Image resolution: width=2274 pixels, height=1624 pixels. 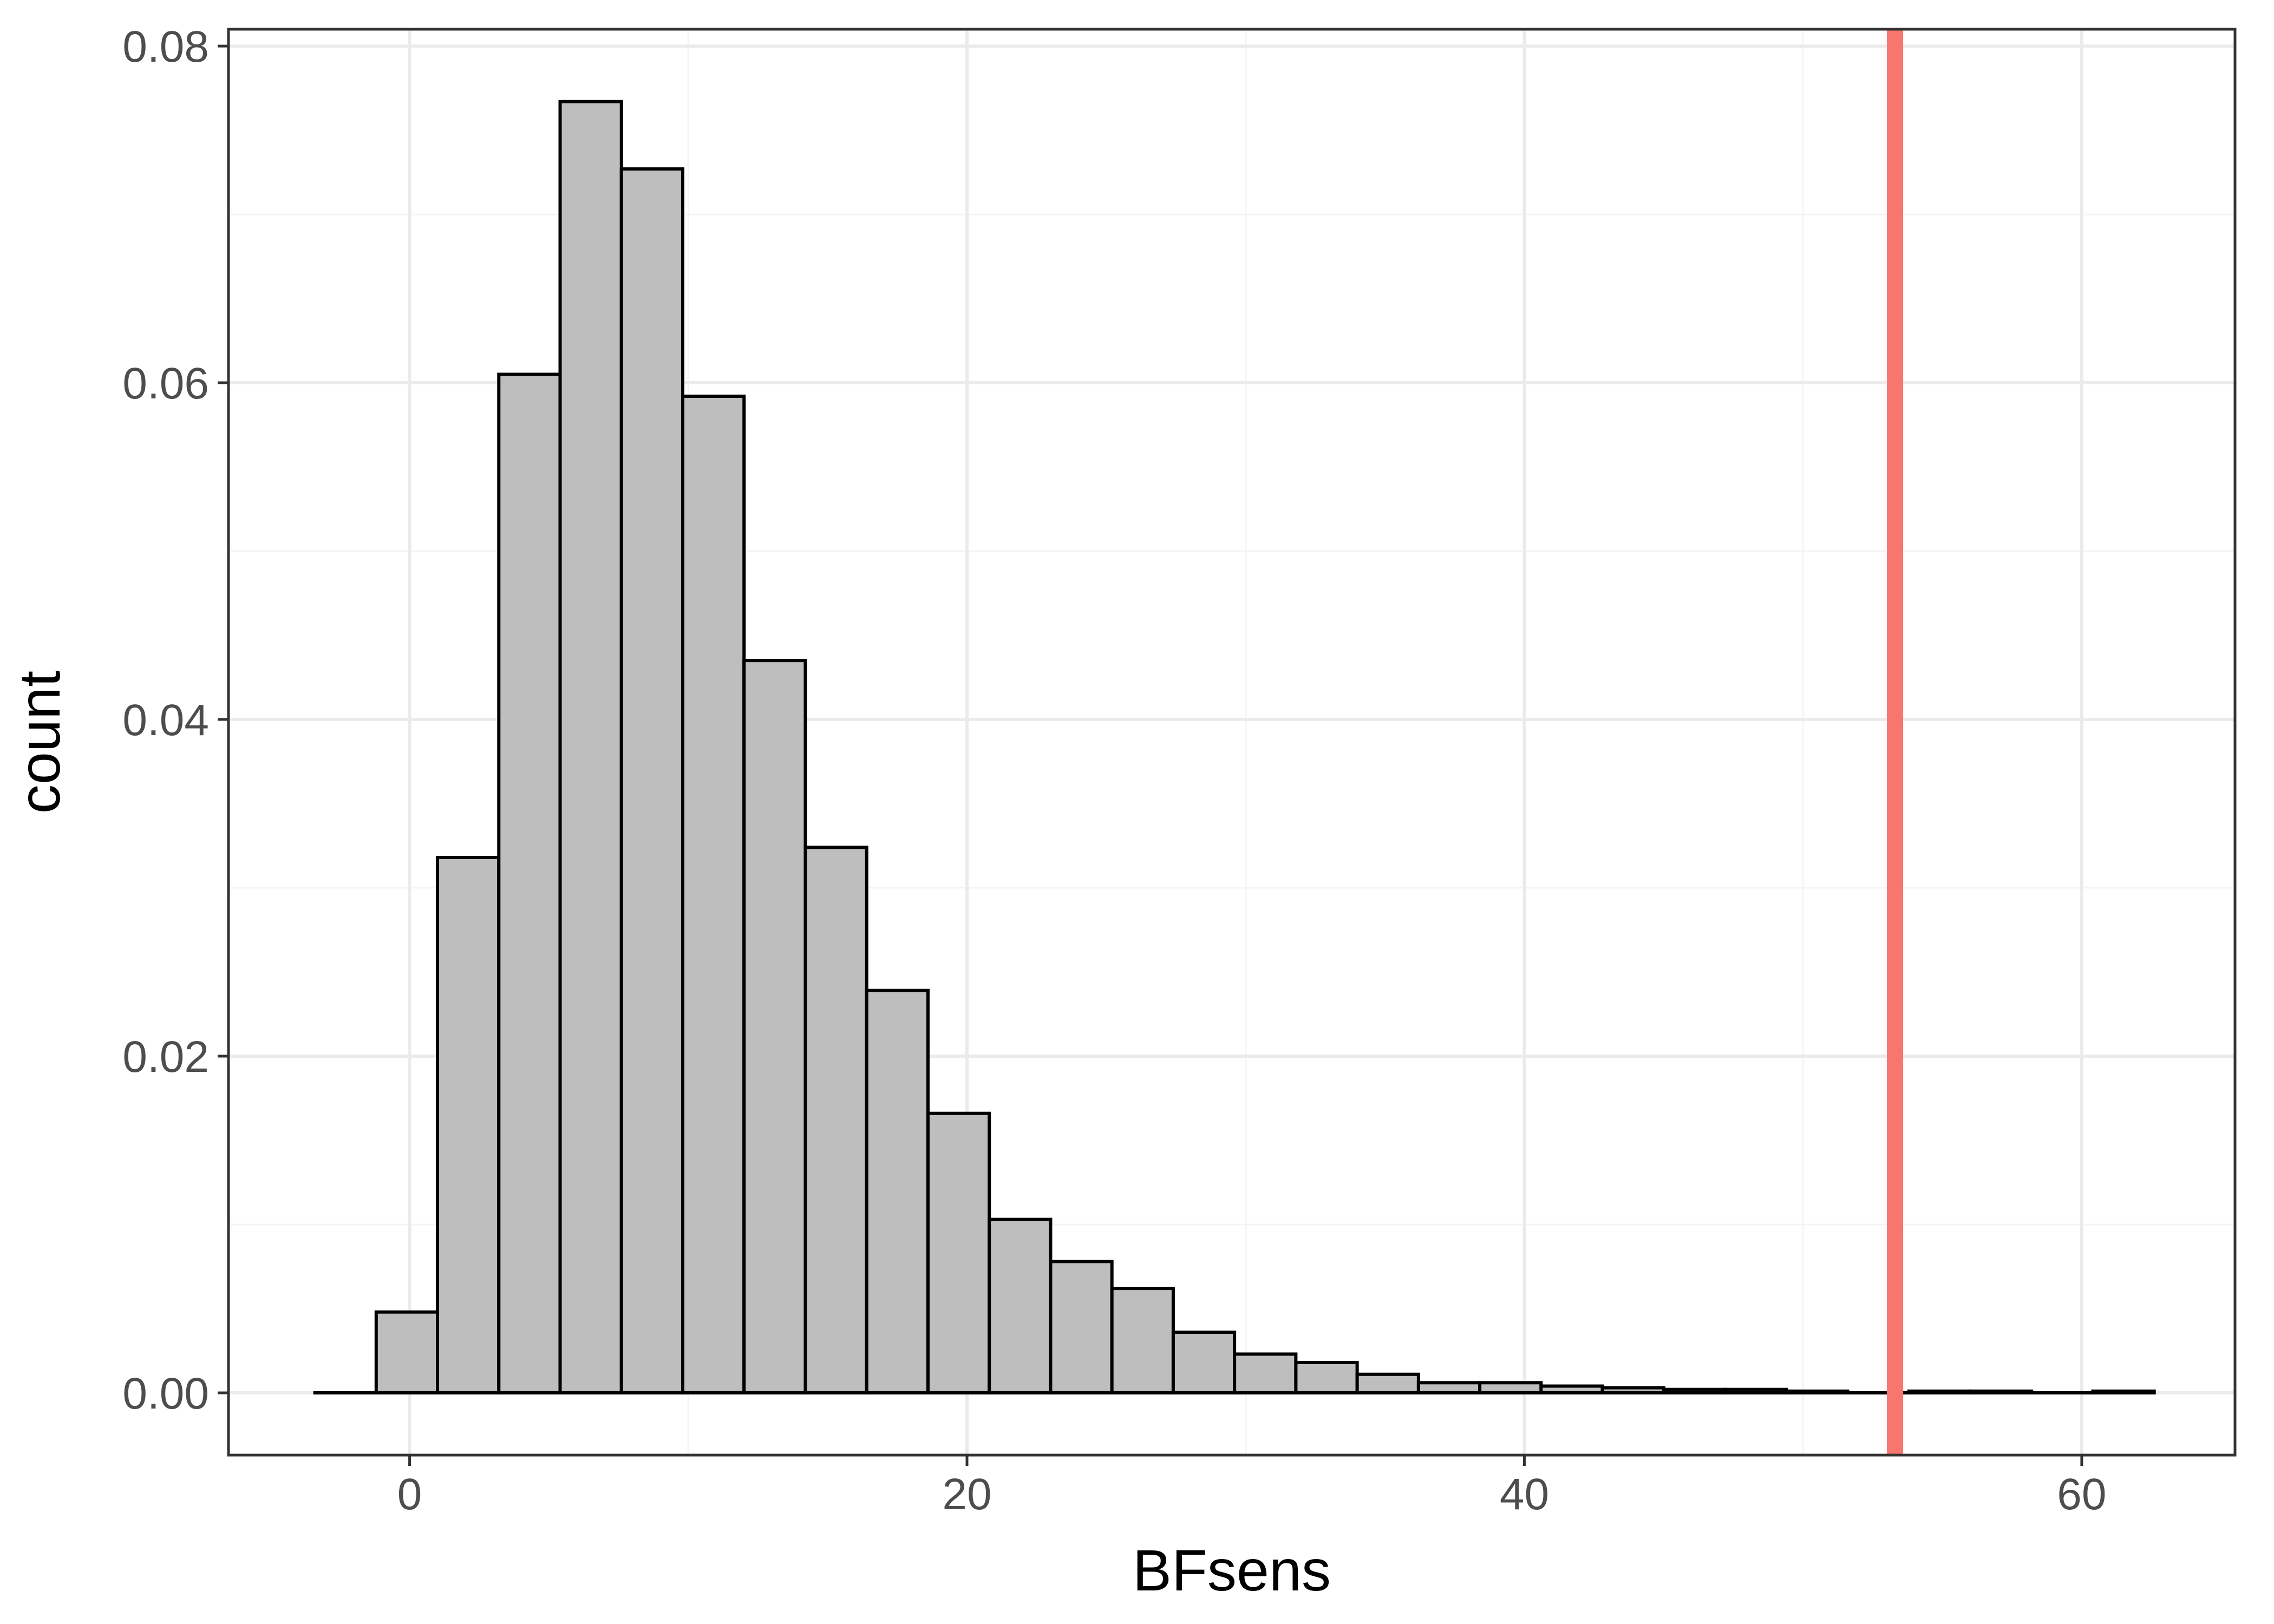 I want to click on y-axis-title: count, so click(x=39, y=743).